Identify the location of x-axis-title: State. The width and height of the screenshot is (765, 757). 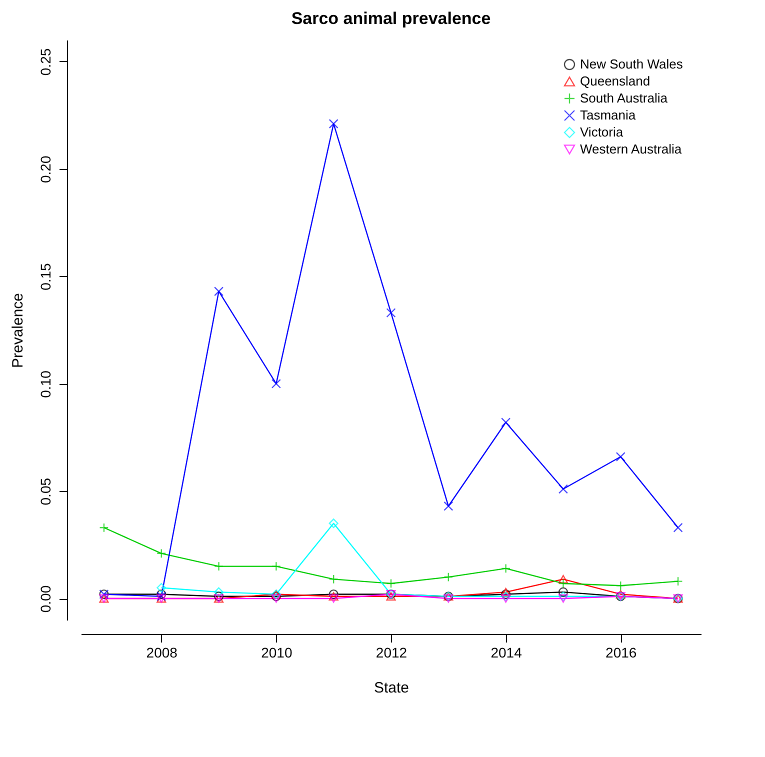
(392, 688).